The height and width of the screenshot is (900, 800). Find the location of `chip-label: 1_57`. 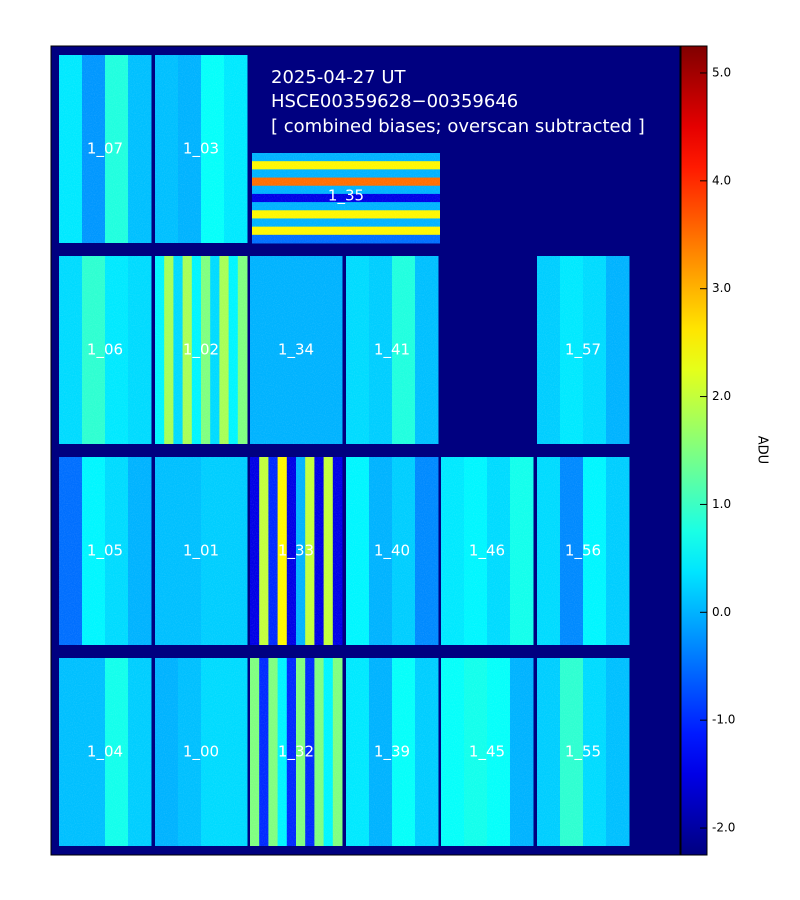

chip-label: 1_57 is located at coordinates (583, 350).